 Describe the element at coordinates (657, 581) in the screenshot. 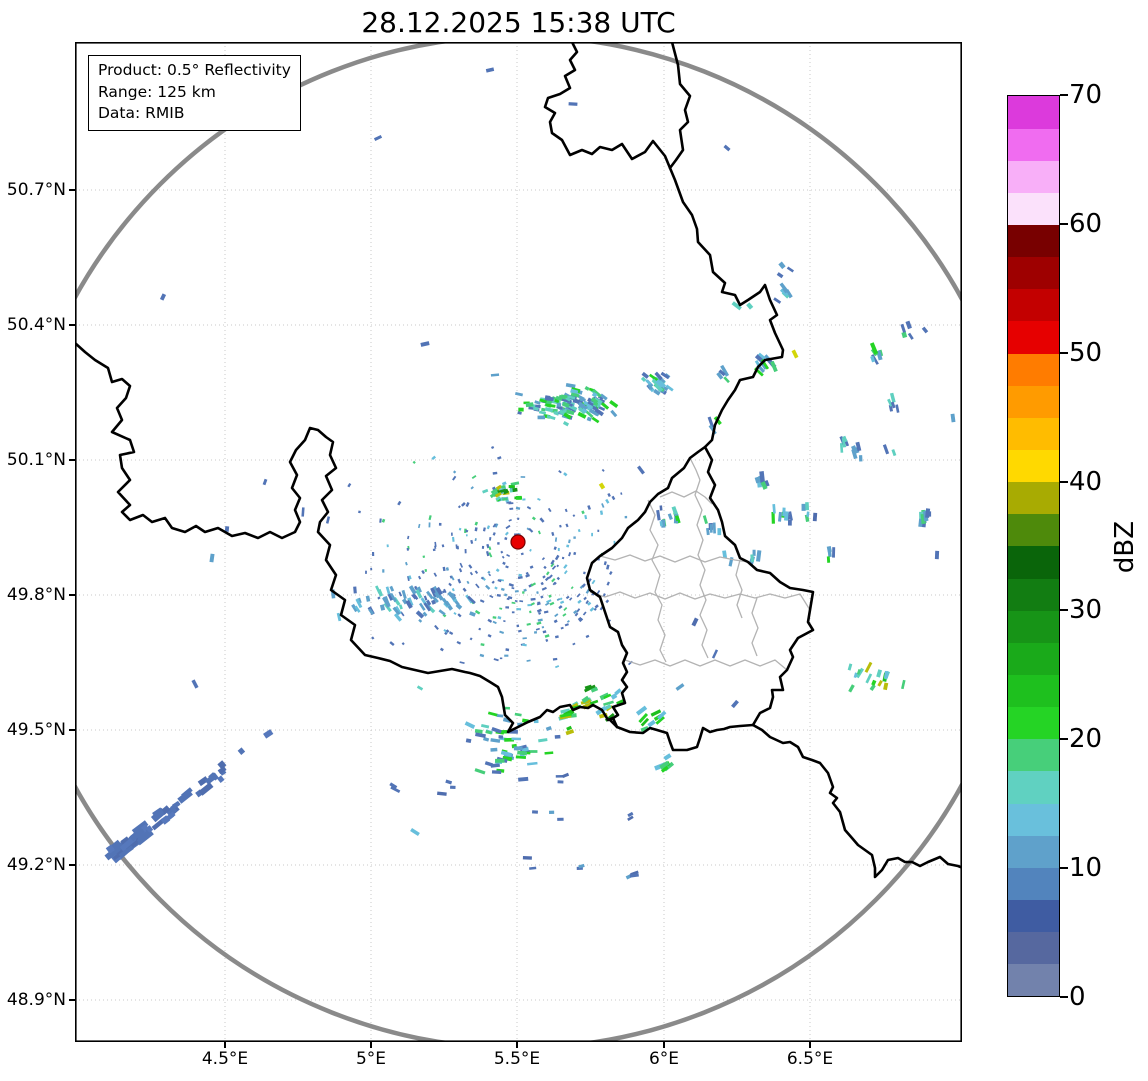

I see `canton-border-canton-ns-west` at that location.